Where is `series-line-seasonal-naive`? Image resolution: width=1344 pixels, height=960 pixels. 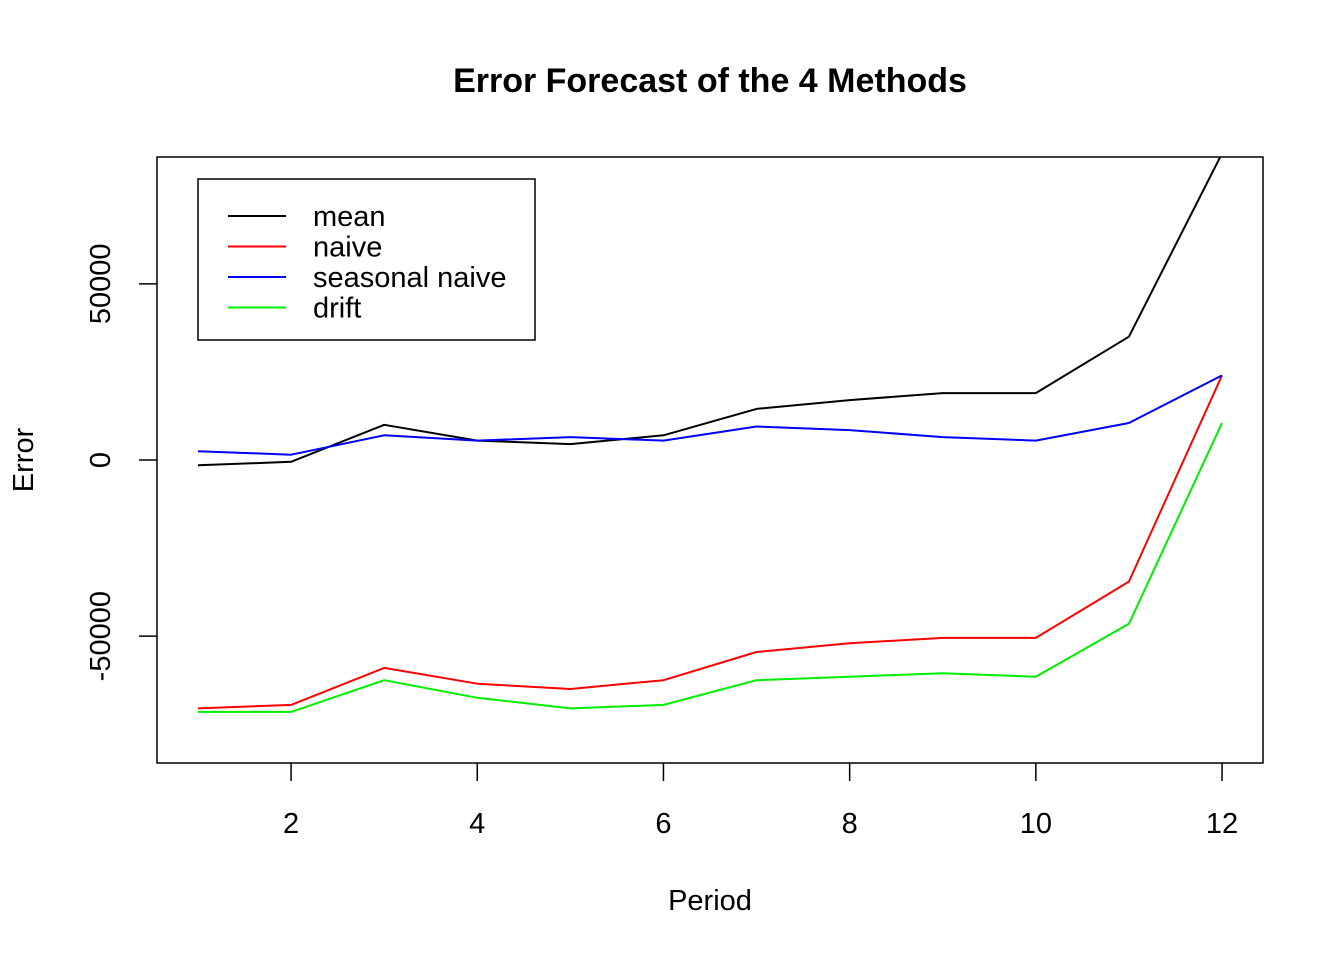 series-line-seasonal-naive is located at coordinates (710, 415).